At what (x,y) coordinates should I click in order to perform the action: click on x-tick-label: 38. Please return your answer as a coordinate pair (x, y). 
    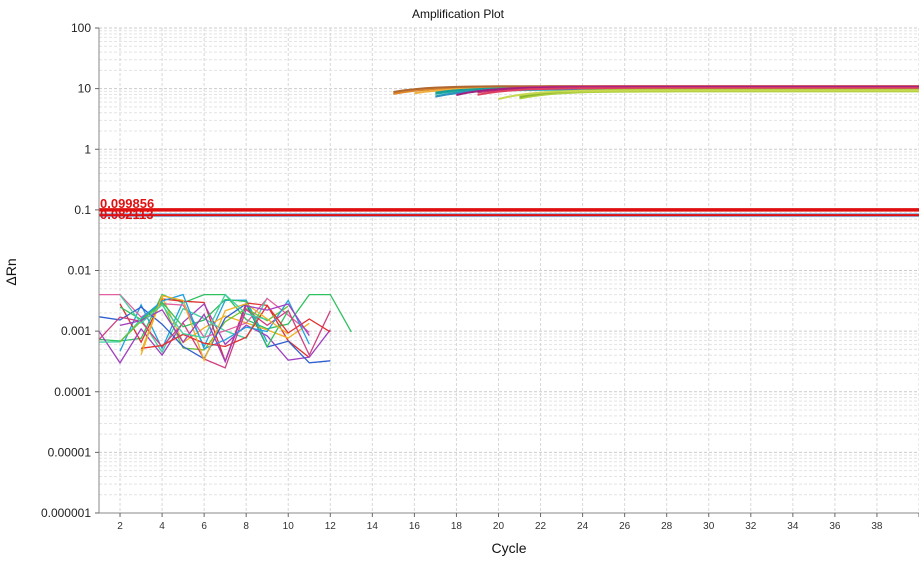
    Looking at the image, I should click on (877, 526).